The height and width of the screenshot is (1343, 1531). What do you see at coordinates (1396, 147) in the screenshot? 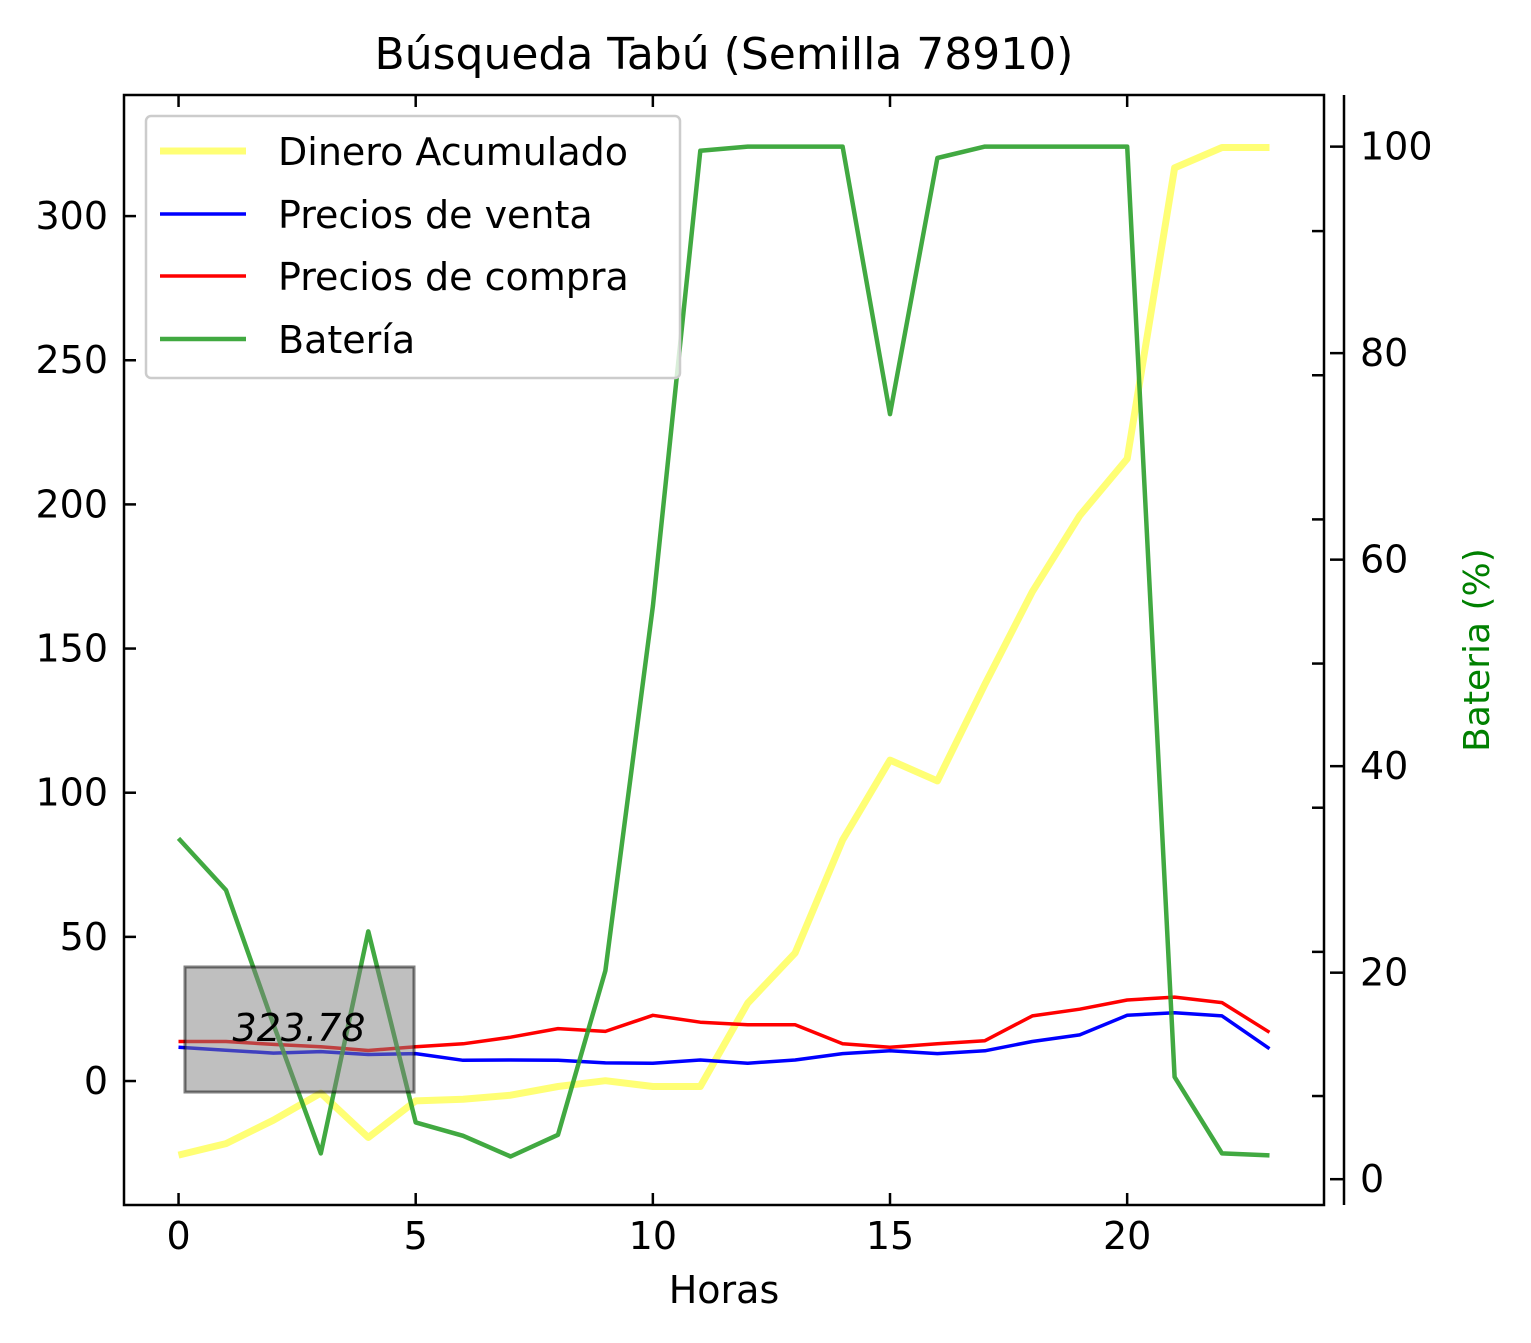
I see `y2-tick-label: 100` at bounding box center [1396, 147].